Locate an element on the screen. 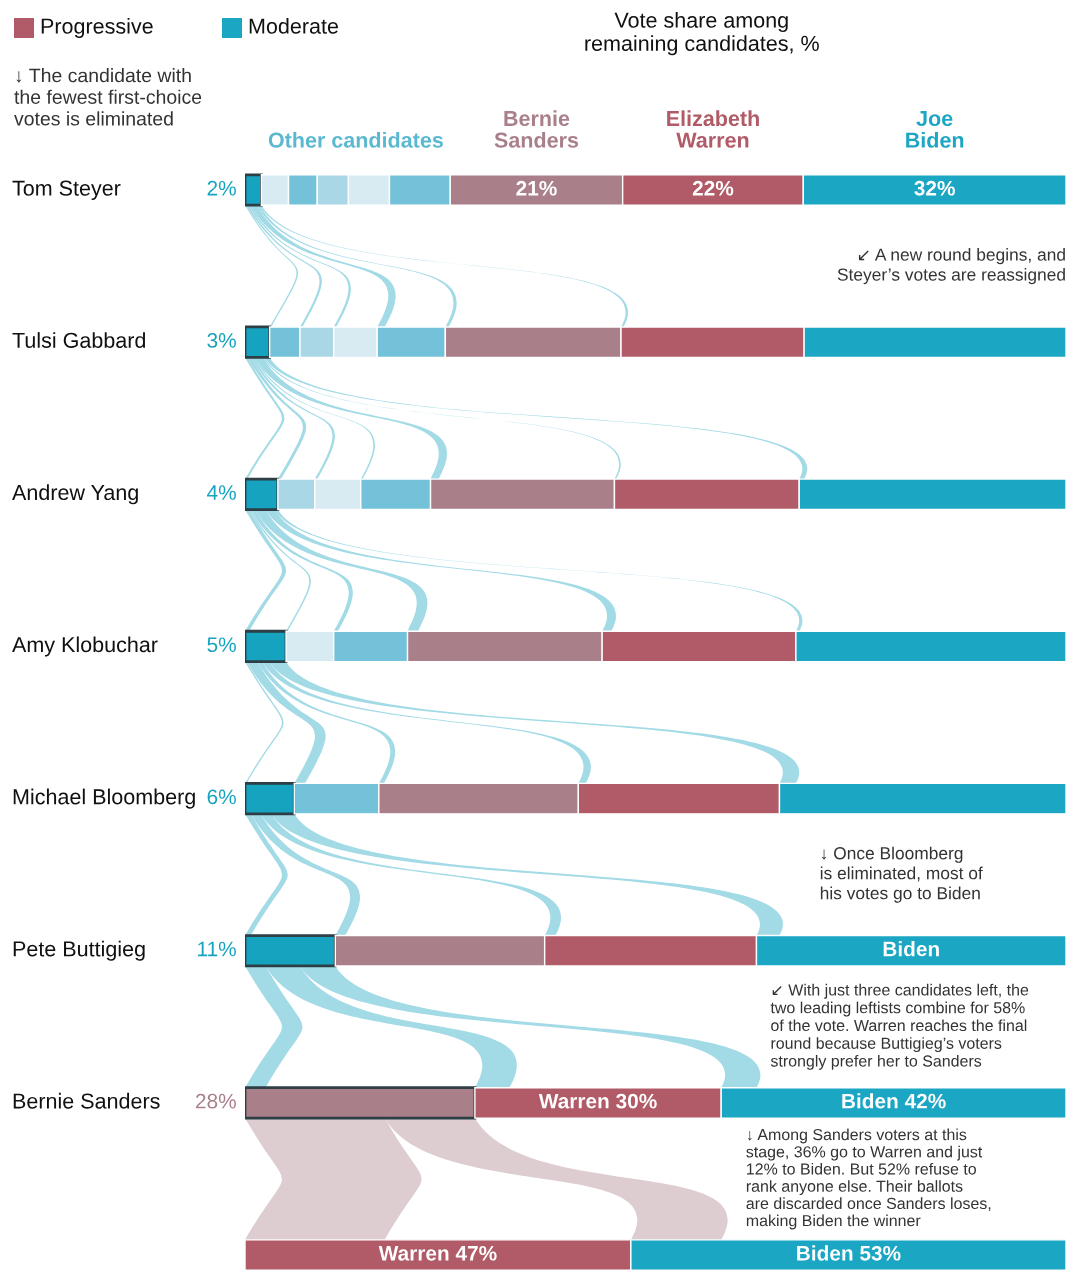 The width and height of the screenshot is (1088, 1280). chart-title: Vote share among remaining candidates, % is located at coordinates (702, 34).